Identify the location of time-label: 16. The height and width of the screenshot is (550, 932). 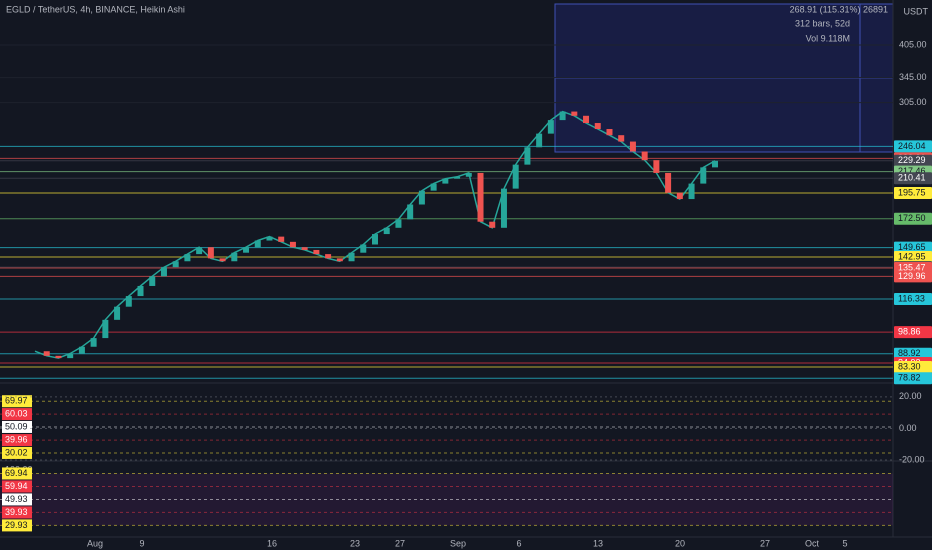
(272, 543).